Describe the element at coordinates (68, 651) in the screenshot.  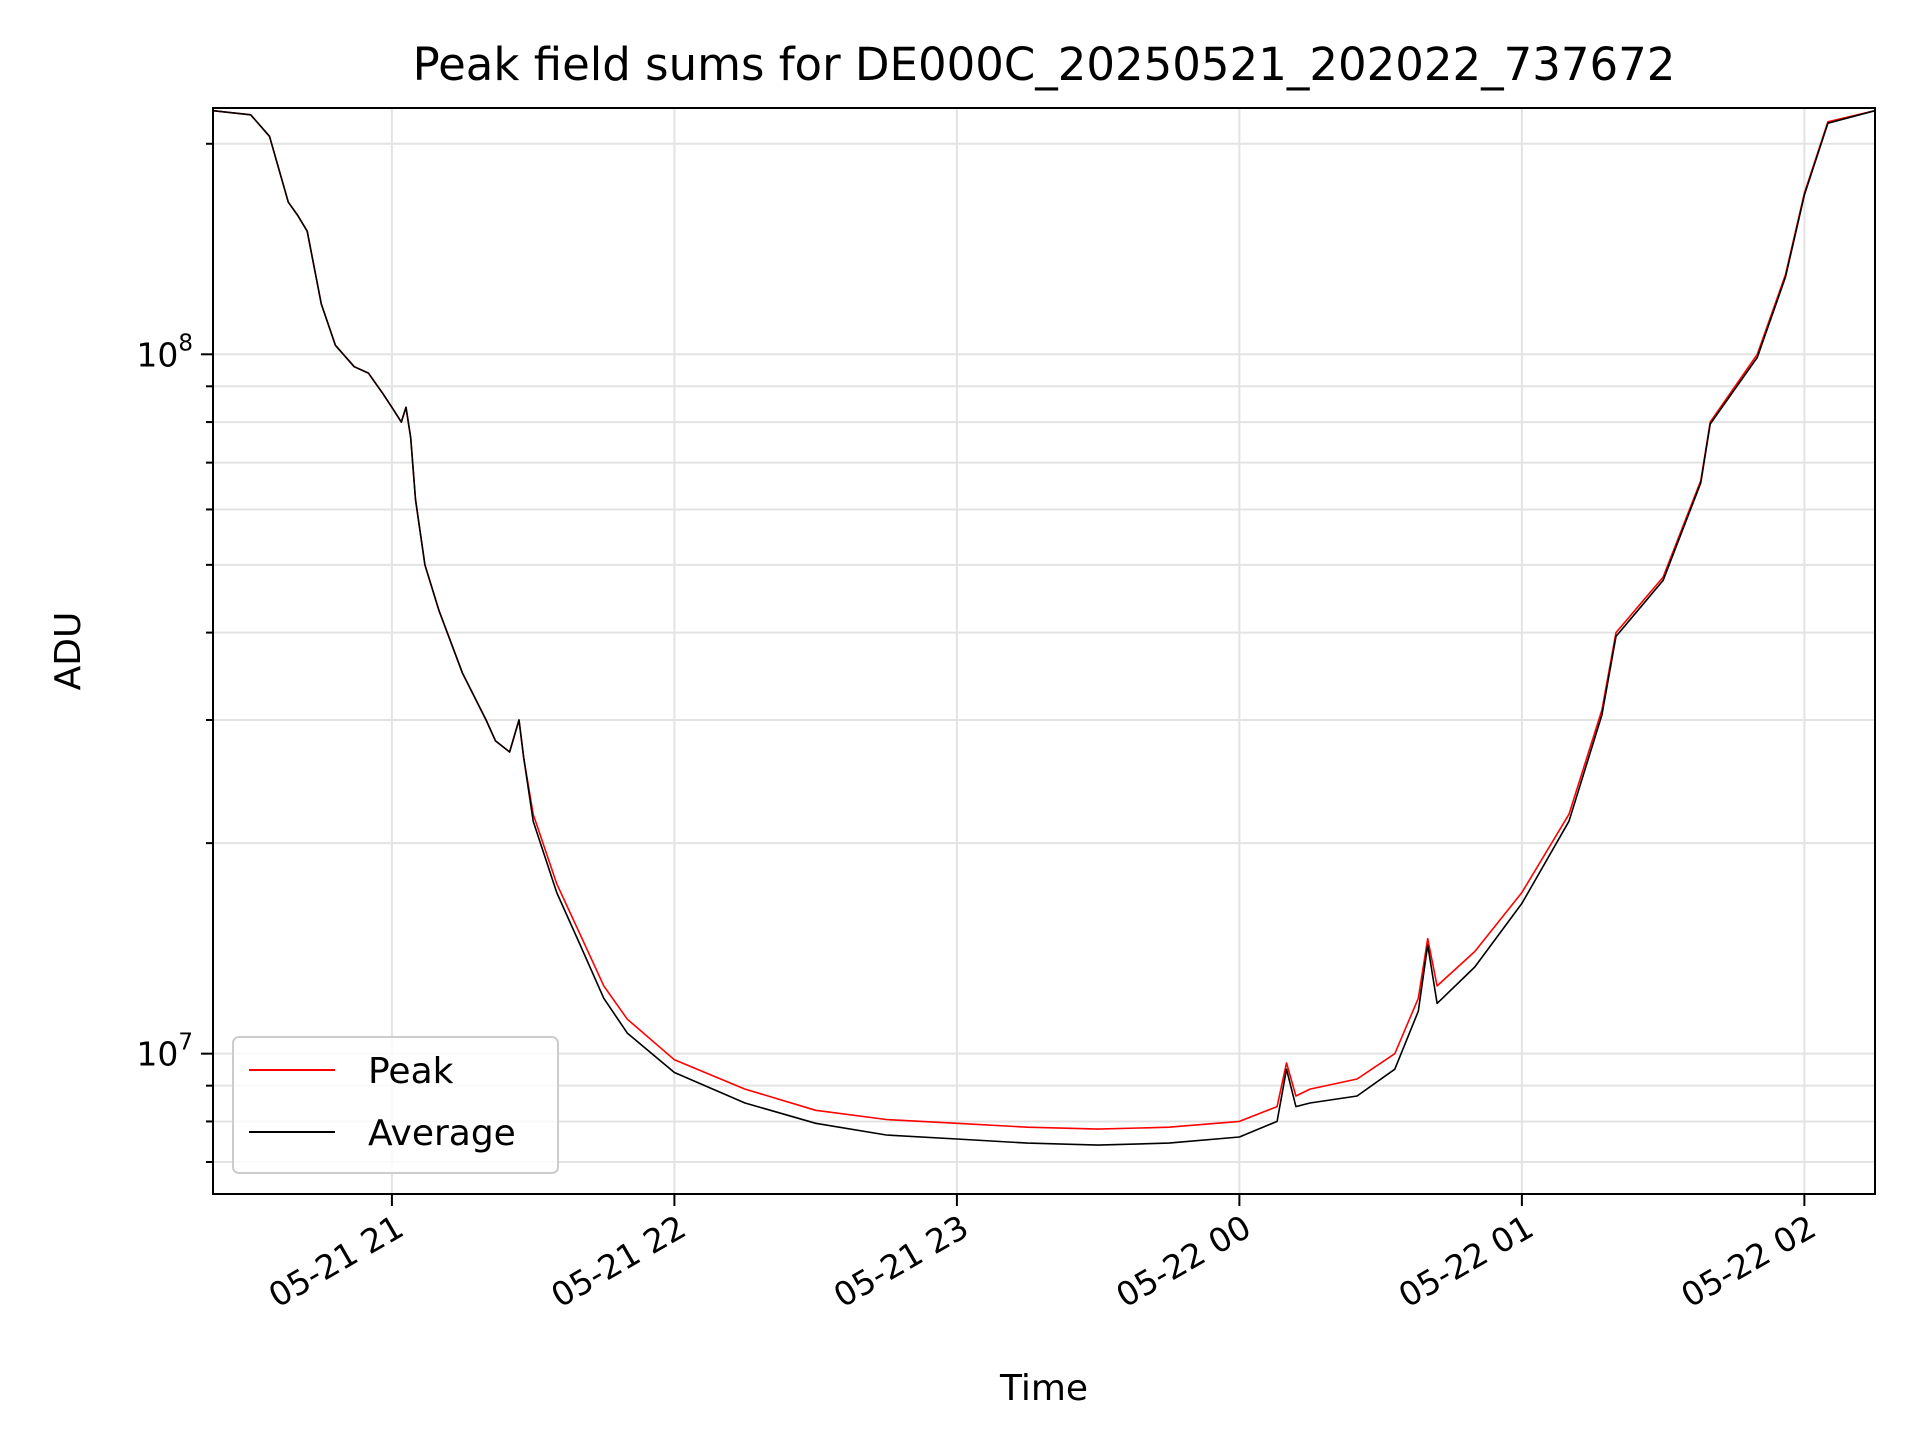
I see `y-axis-label: ADU` at that location.